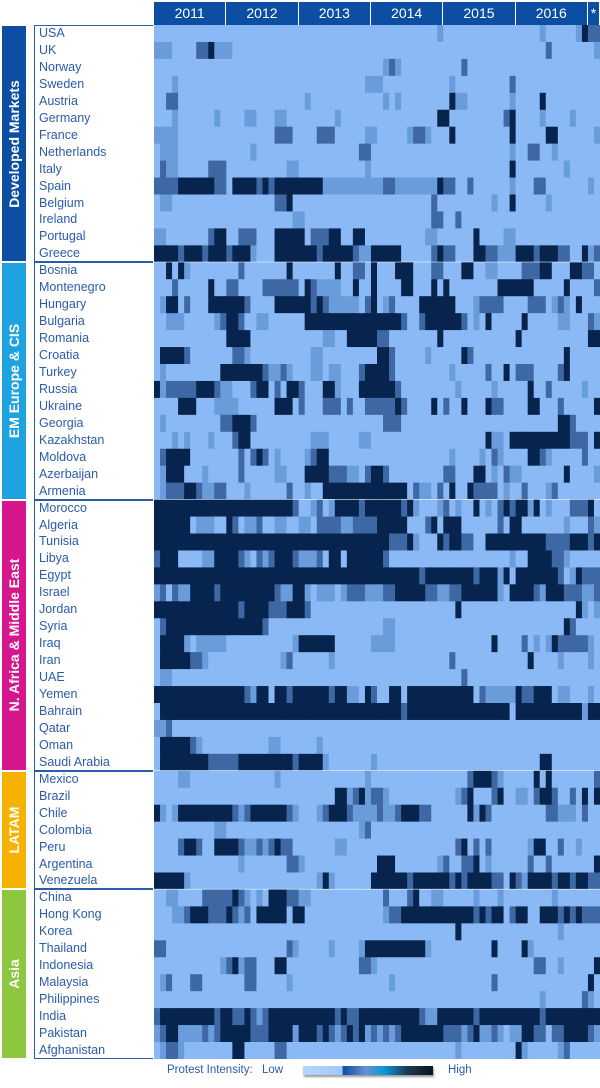 This screenshot has width=600, height=1088. What do you see at coordinates (460, 1070) in the screenshot?
I see `legend-high-label: High` at bounding box center [460, 1070].